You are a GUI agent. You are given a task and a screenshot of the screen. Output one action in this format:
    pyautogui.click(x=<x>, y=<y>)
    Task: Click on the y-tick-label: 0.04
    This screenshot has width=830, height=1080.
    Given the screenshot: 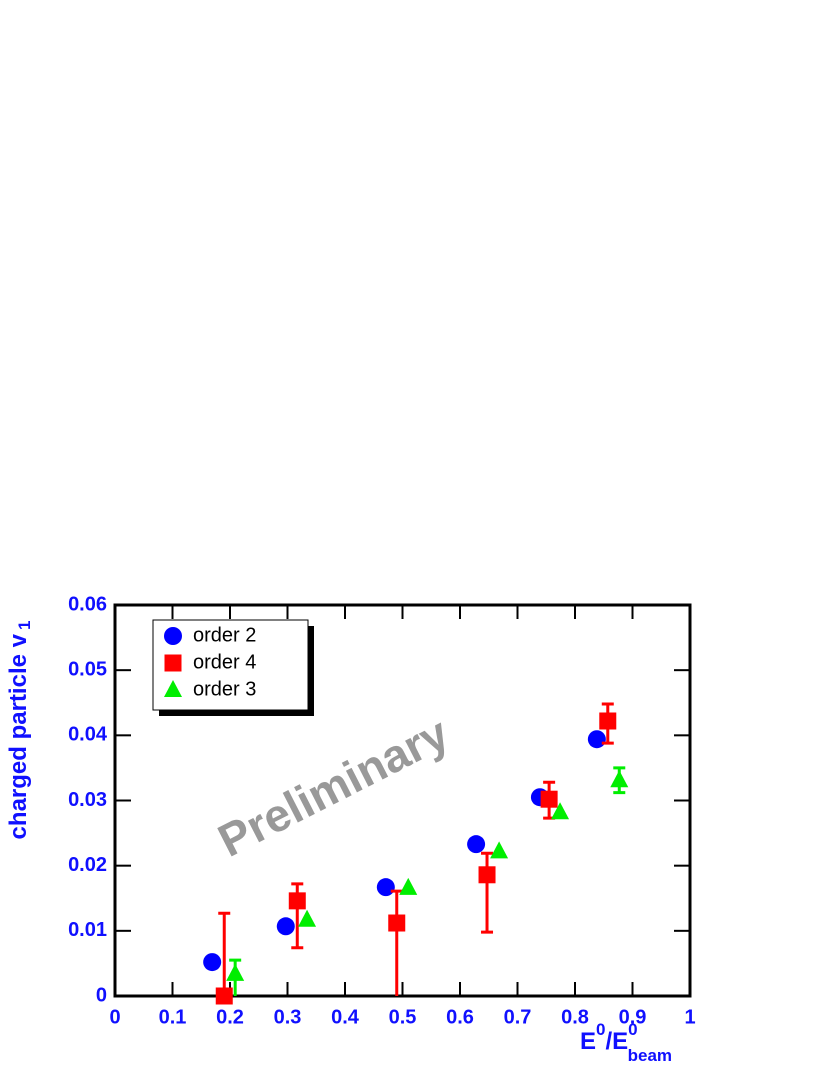 What is the action you would take?
    pyautogui.click(x=88, y=735)
    